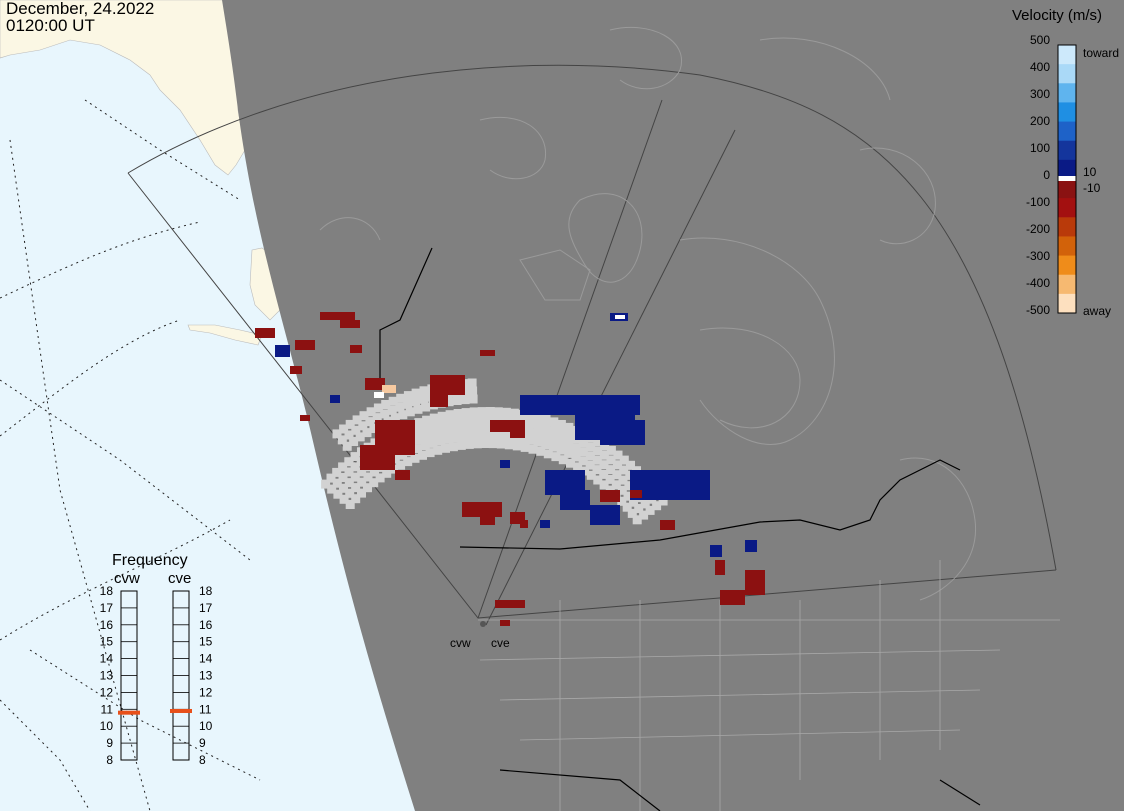 The width and height of the screenshot is (1124, 811). What do you see at coordinates (483, 624) in the screenshot?
I see `radar-site-marker` at bounding box center [483, 624].